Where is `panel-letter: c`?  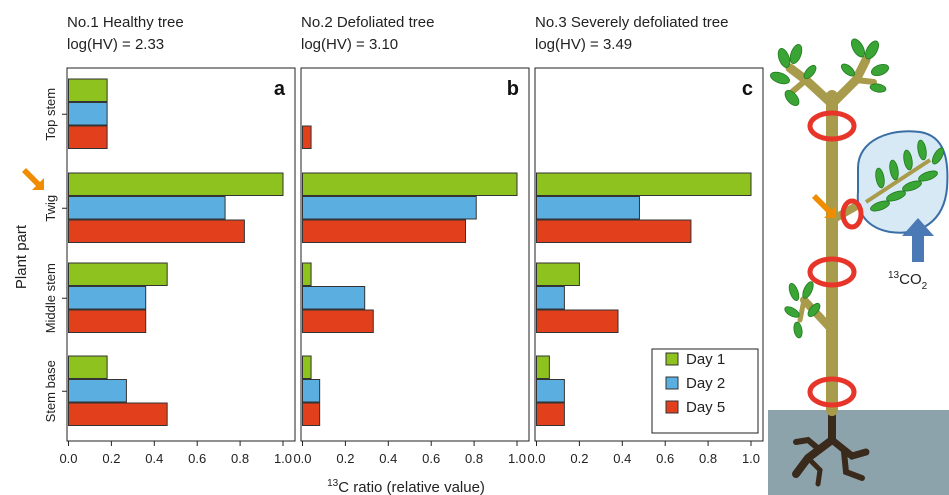 panel-letter: c is located at coordinates (747, 89).